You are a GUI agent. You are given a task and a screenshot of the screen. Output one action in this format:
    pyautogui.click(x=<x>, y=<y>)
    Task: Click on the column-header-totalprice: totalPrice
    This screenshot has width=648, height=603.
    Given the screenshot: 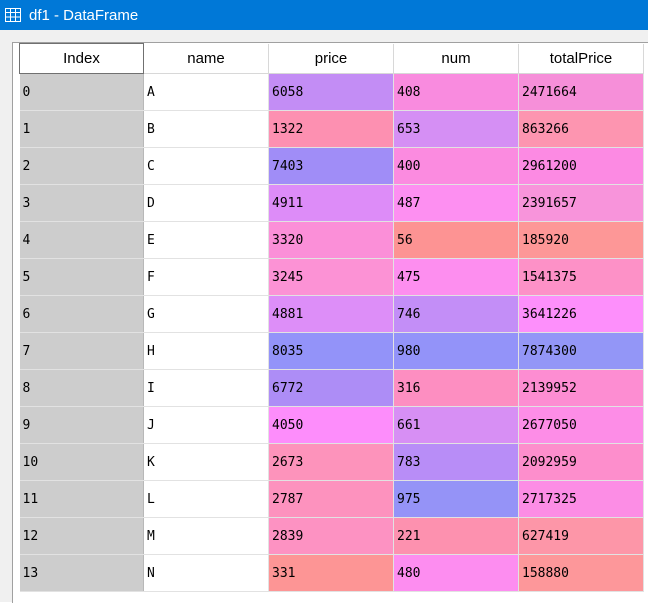 What is the action you would take?
    pyautogui.click(x=581, y=58)
    